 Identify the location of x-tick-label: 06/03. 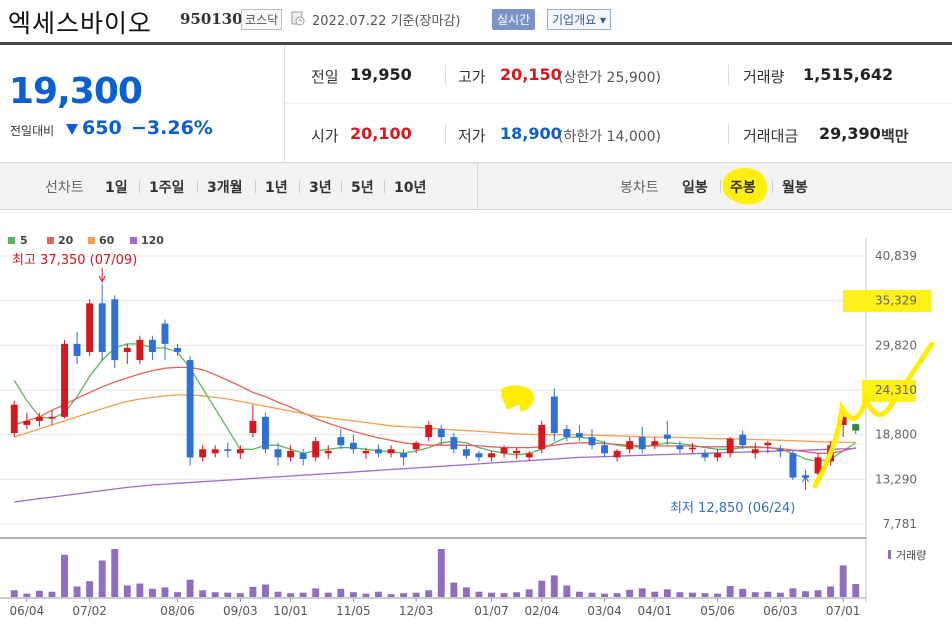
(780, 611).